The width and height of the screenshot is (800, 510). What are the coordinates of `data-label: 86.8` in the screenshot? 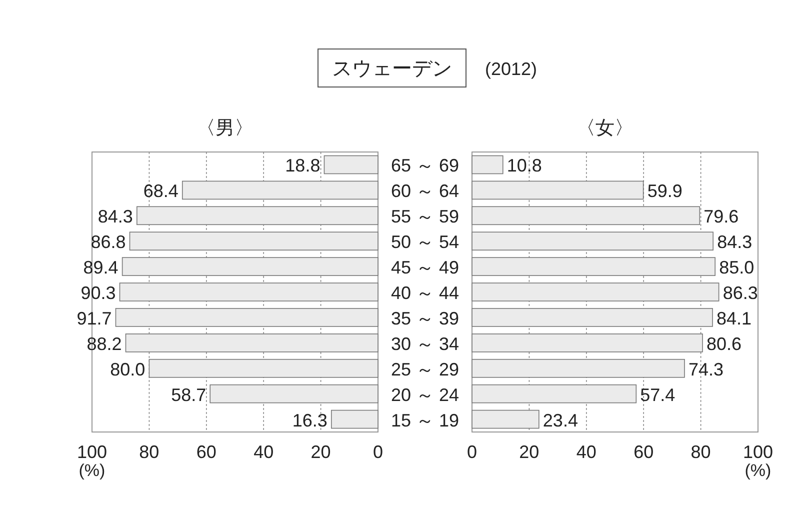 It's located at (108, 242).